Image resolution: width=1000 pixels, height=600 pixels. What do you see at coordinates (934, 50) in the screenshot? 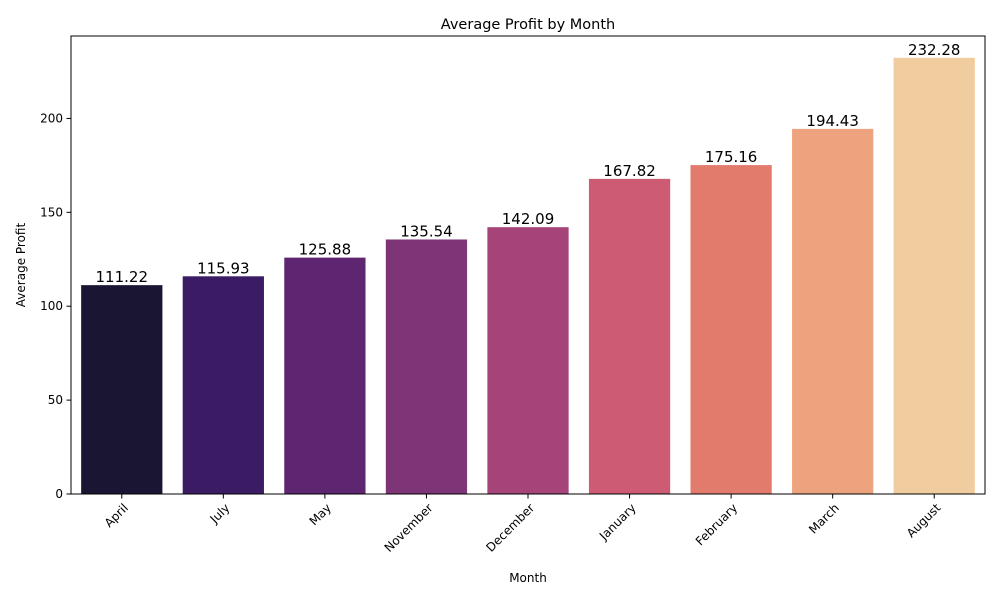
I see `data-label: 232.28` at bounding box center [934, 50].